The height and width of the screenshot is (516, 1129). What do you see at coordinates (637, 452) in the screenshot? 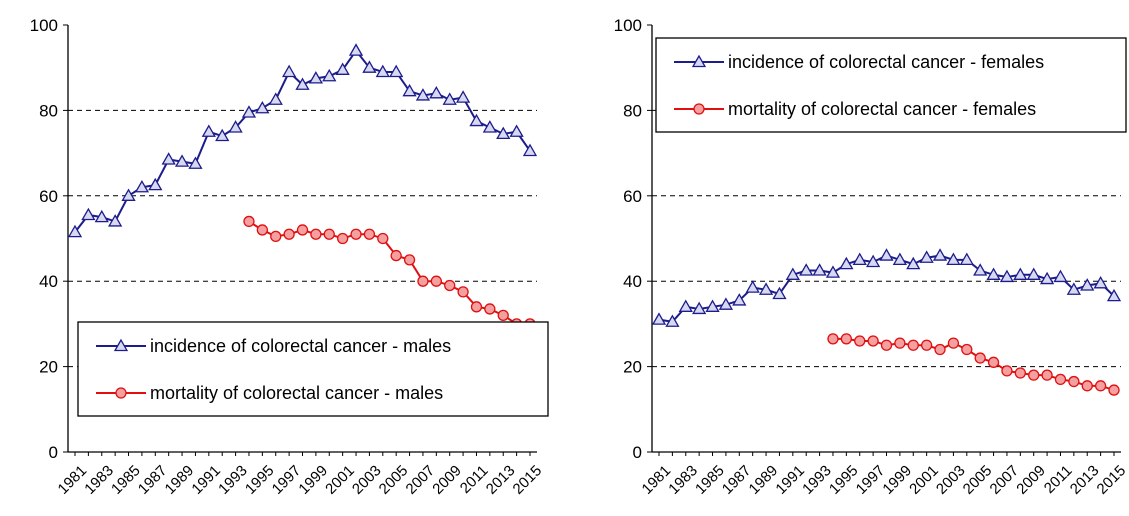
I see `y-tick-label: 0` at bounding box center [637, 452].